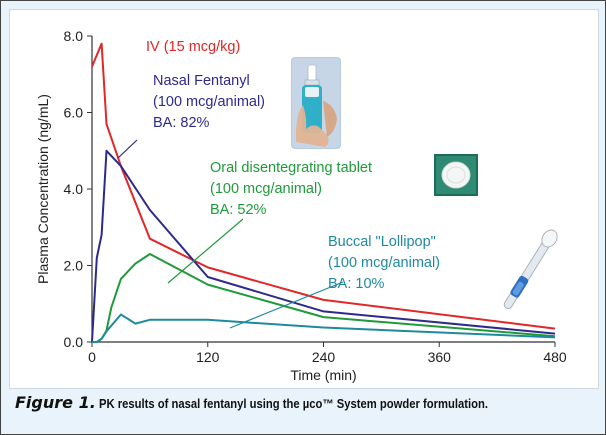 The width and height of the screenshot is (606, 435). Describe the element at coordinates (209, 102) in the screenshot. I see `series-label-nasal: (100 mcg/animal)` at that location.